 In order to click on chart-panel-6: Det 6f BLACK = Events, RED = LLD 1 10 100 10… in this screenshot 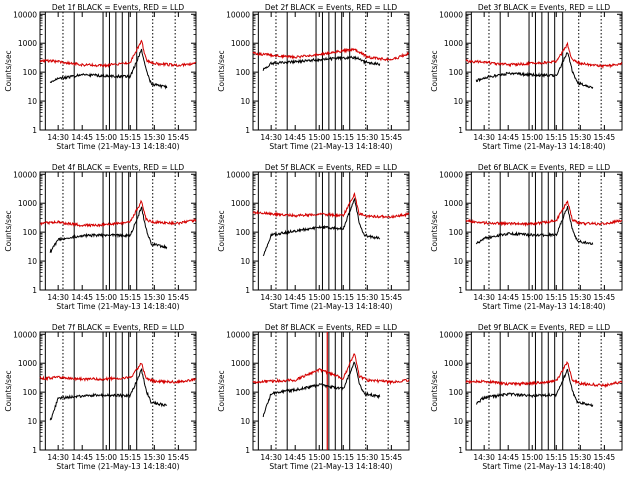, I will do `click(526, 237)`.